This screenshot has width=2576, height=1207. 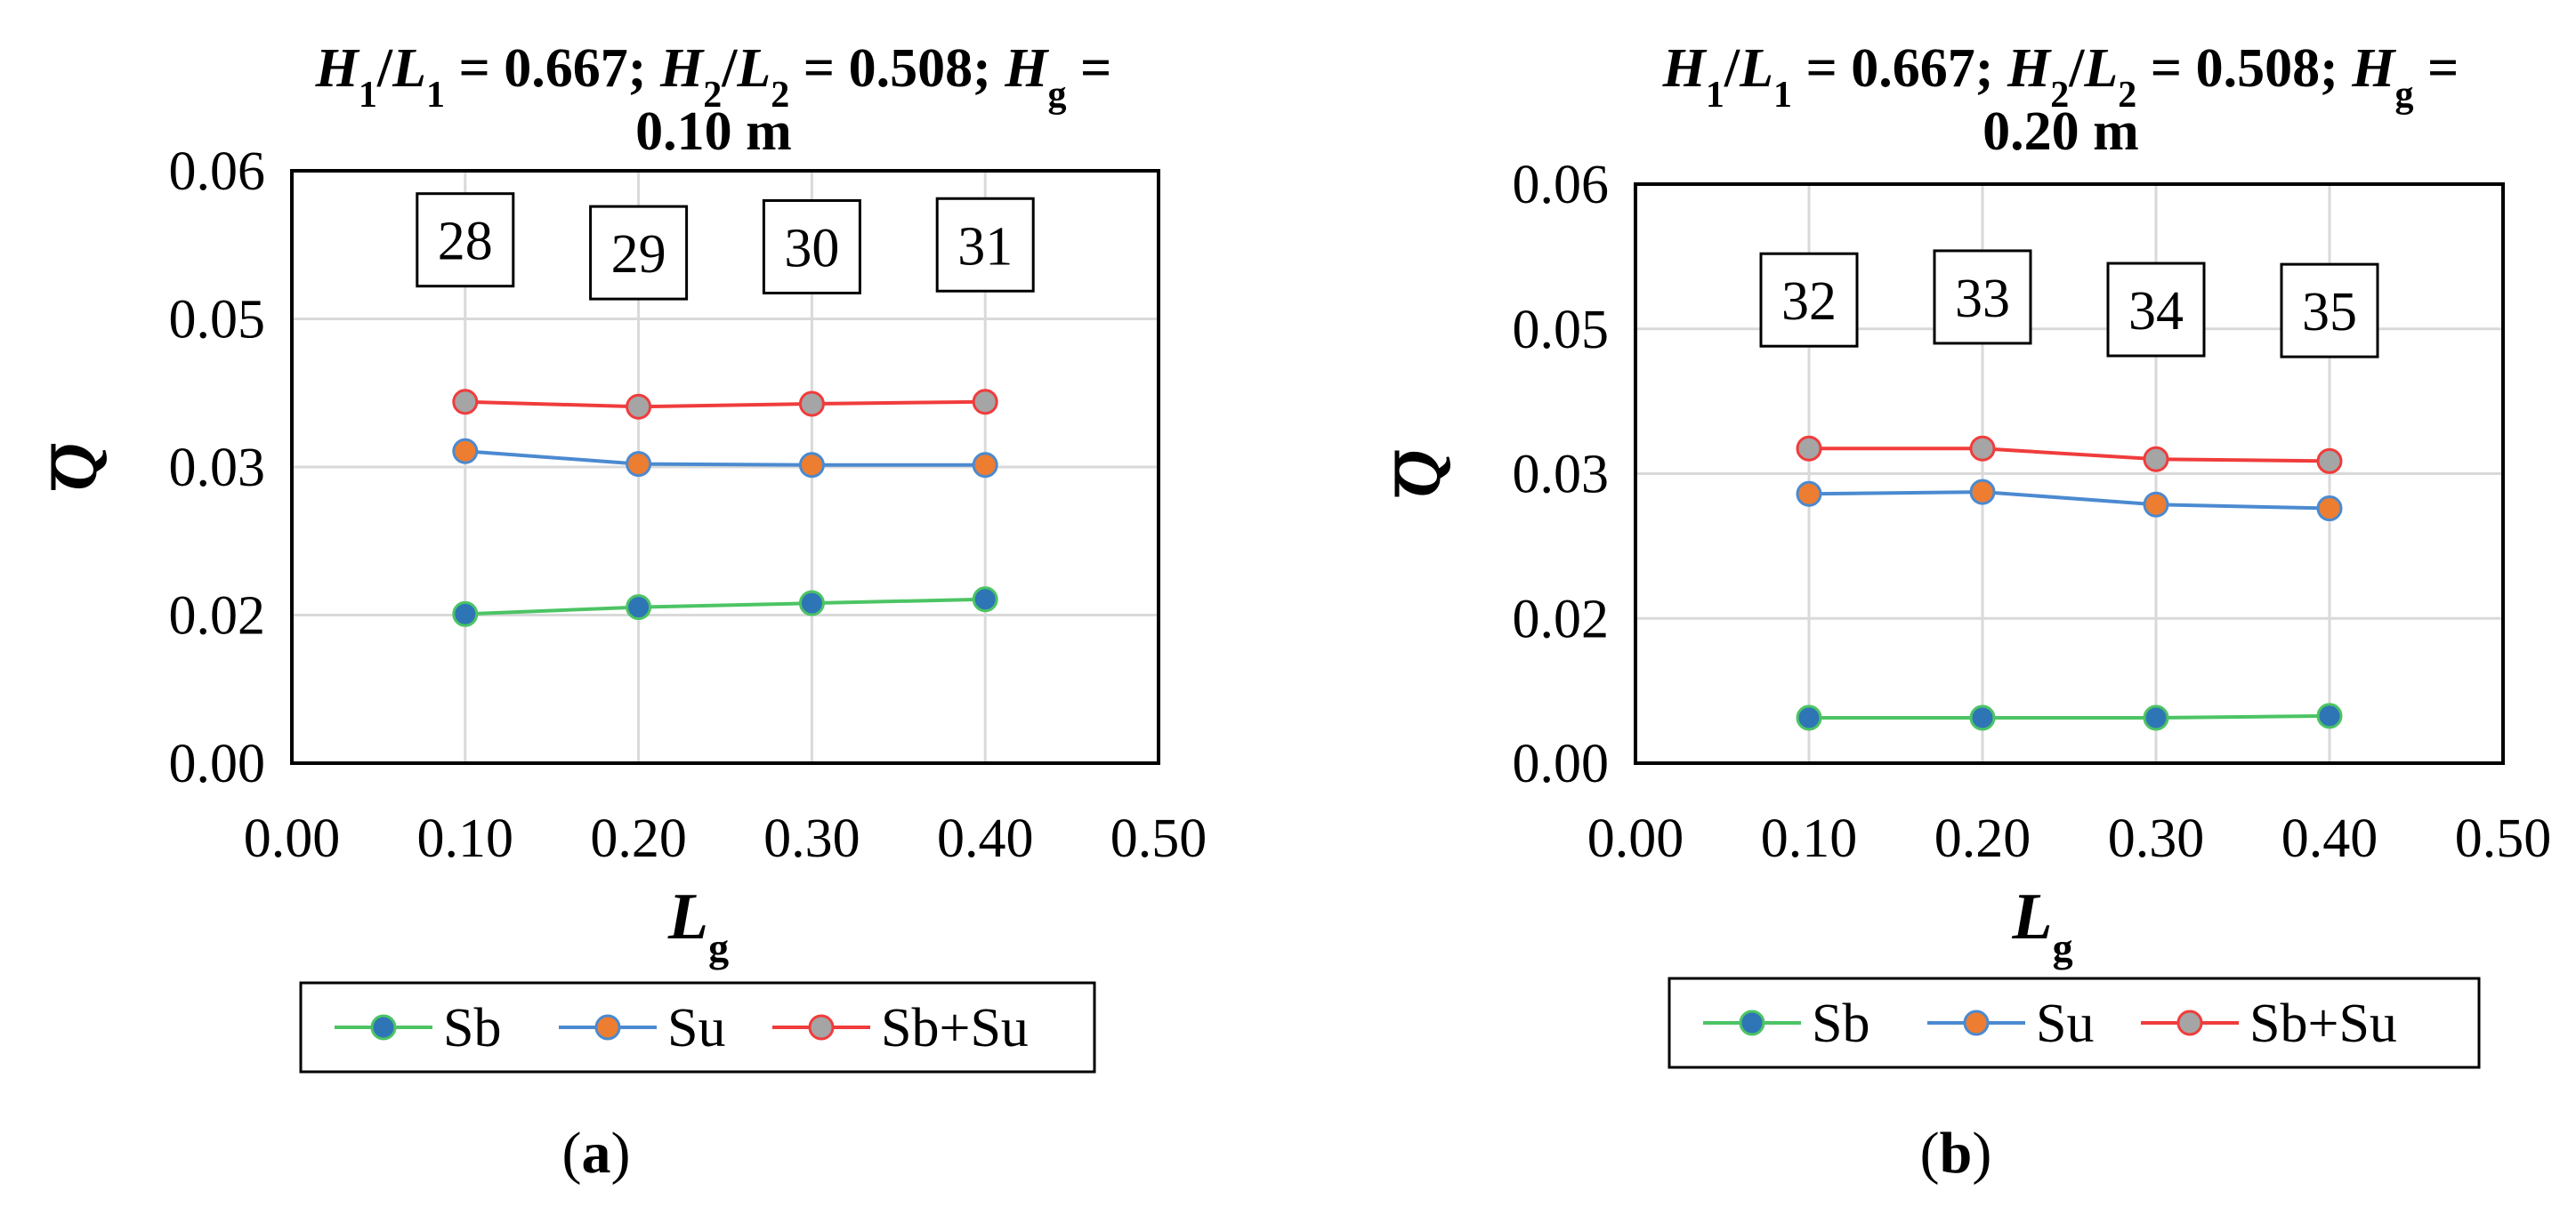 I want to click on chart-title-line2: 0.20 m, so click(x=2060, y=131).